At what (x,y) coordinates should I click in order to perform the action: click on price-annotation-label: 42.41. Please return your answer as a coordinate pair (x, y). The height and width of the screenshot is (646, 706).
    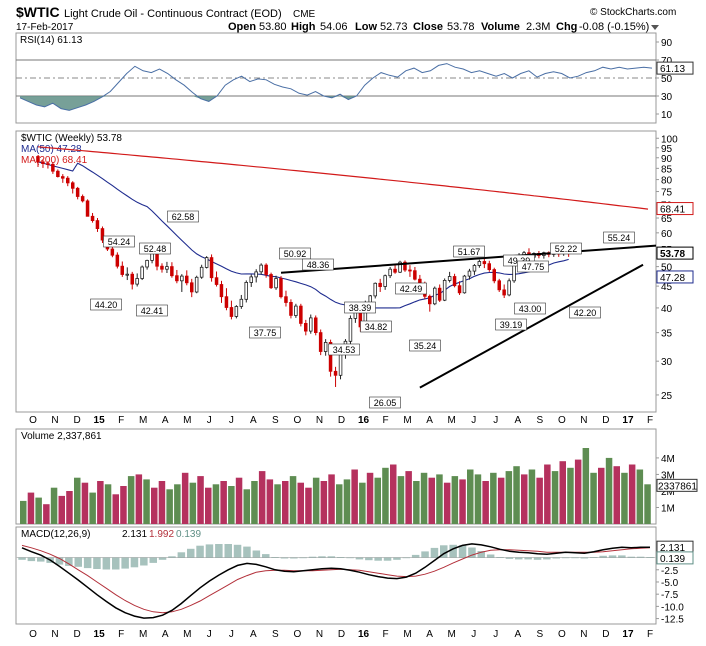
    Looking at the image, I should click on (152, 311).